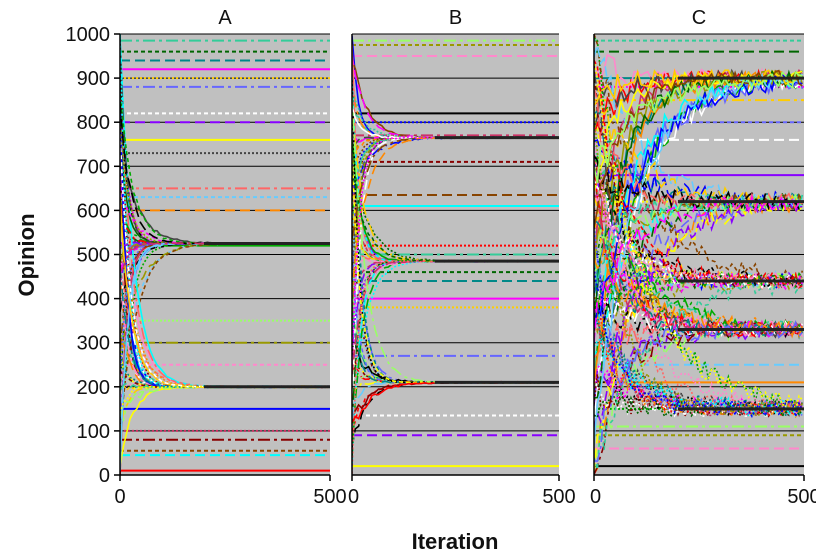 This screenshot has height=557, width=816. Describe the element at coordinates (93, 79) in the screenshot. I see `y-tick-label: 900` at that location.